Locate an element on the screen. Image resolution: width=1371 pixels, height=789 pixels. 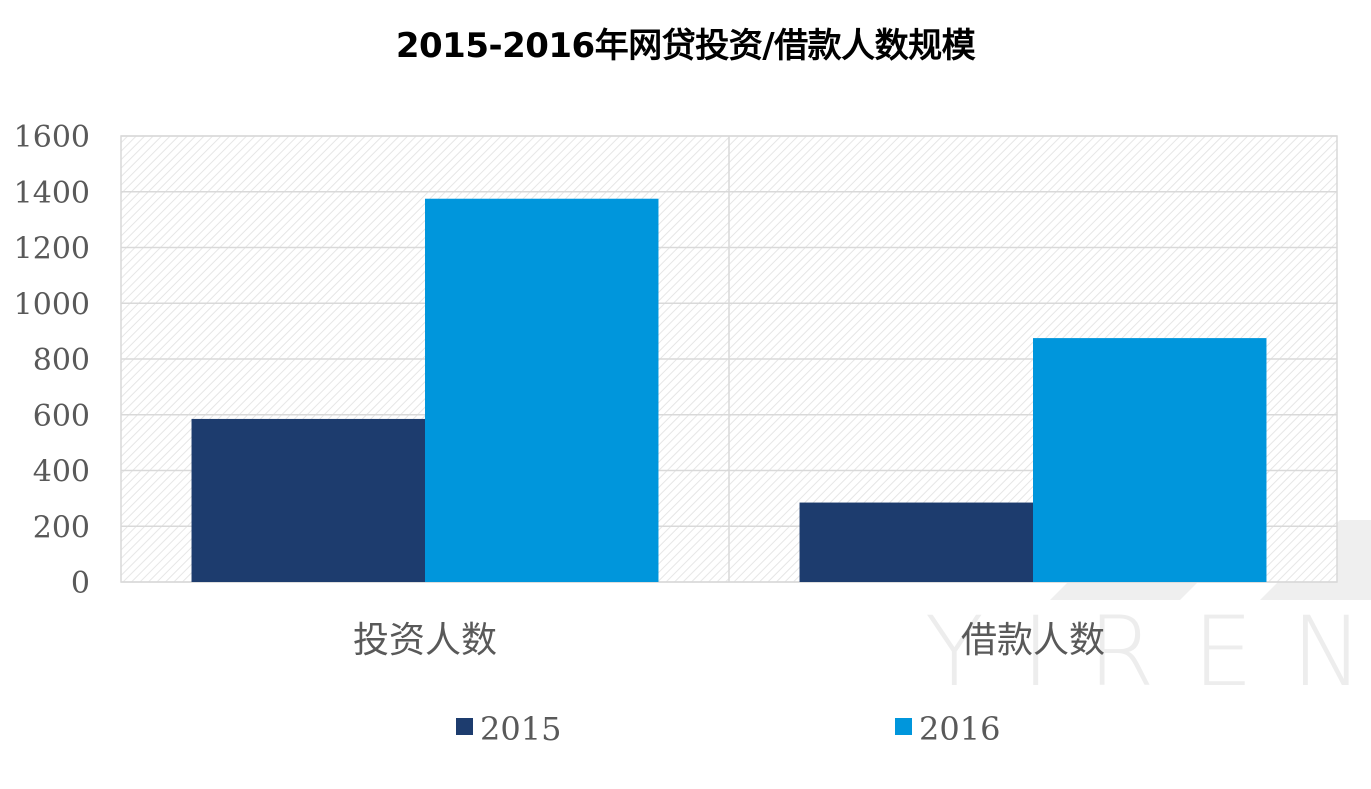
y-tick-label: 200 is located at coordinates (61, 527).